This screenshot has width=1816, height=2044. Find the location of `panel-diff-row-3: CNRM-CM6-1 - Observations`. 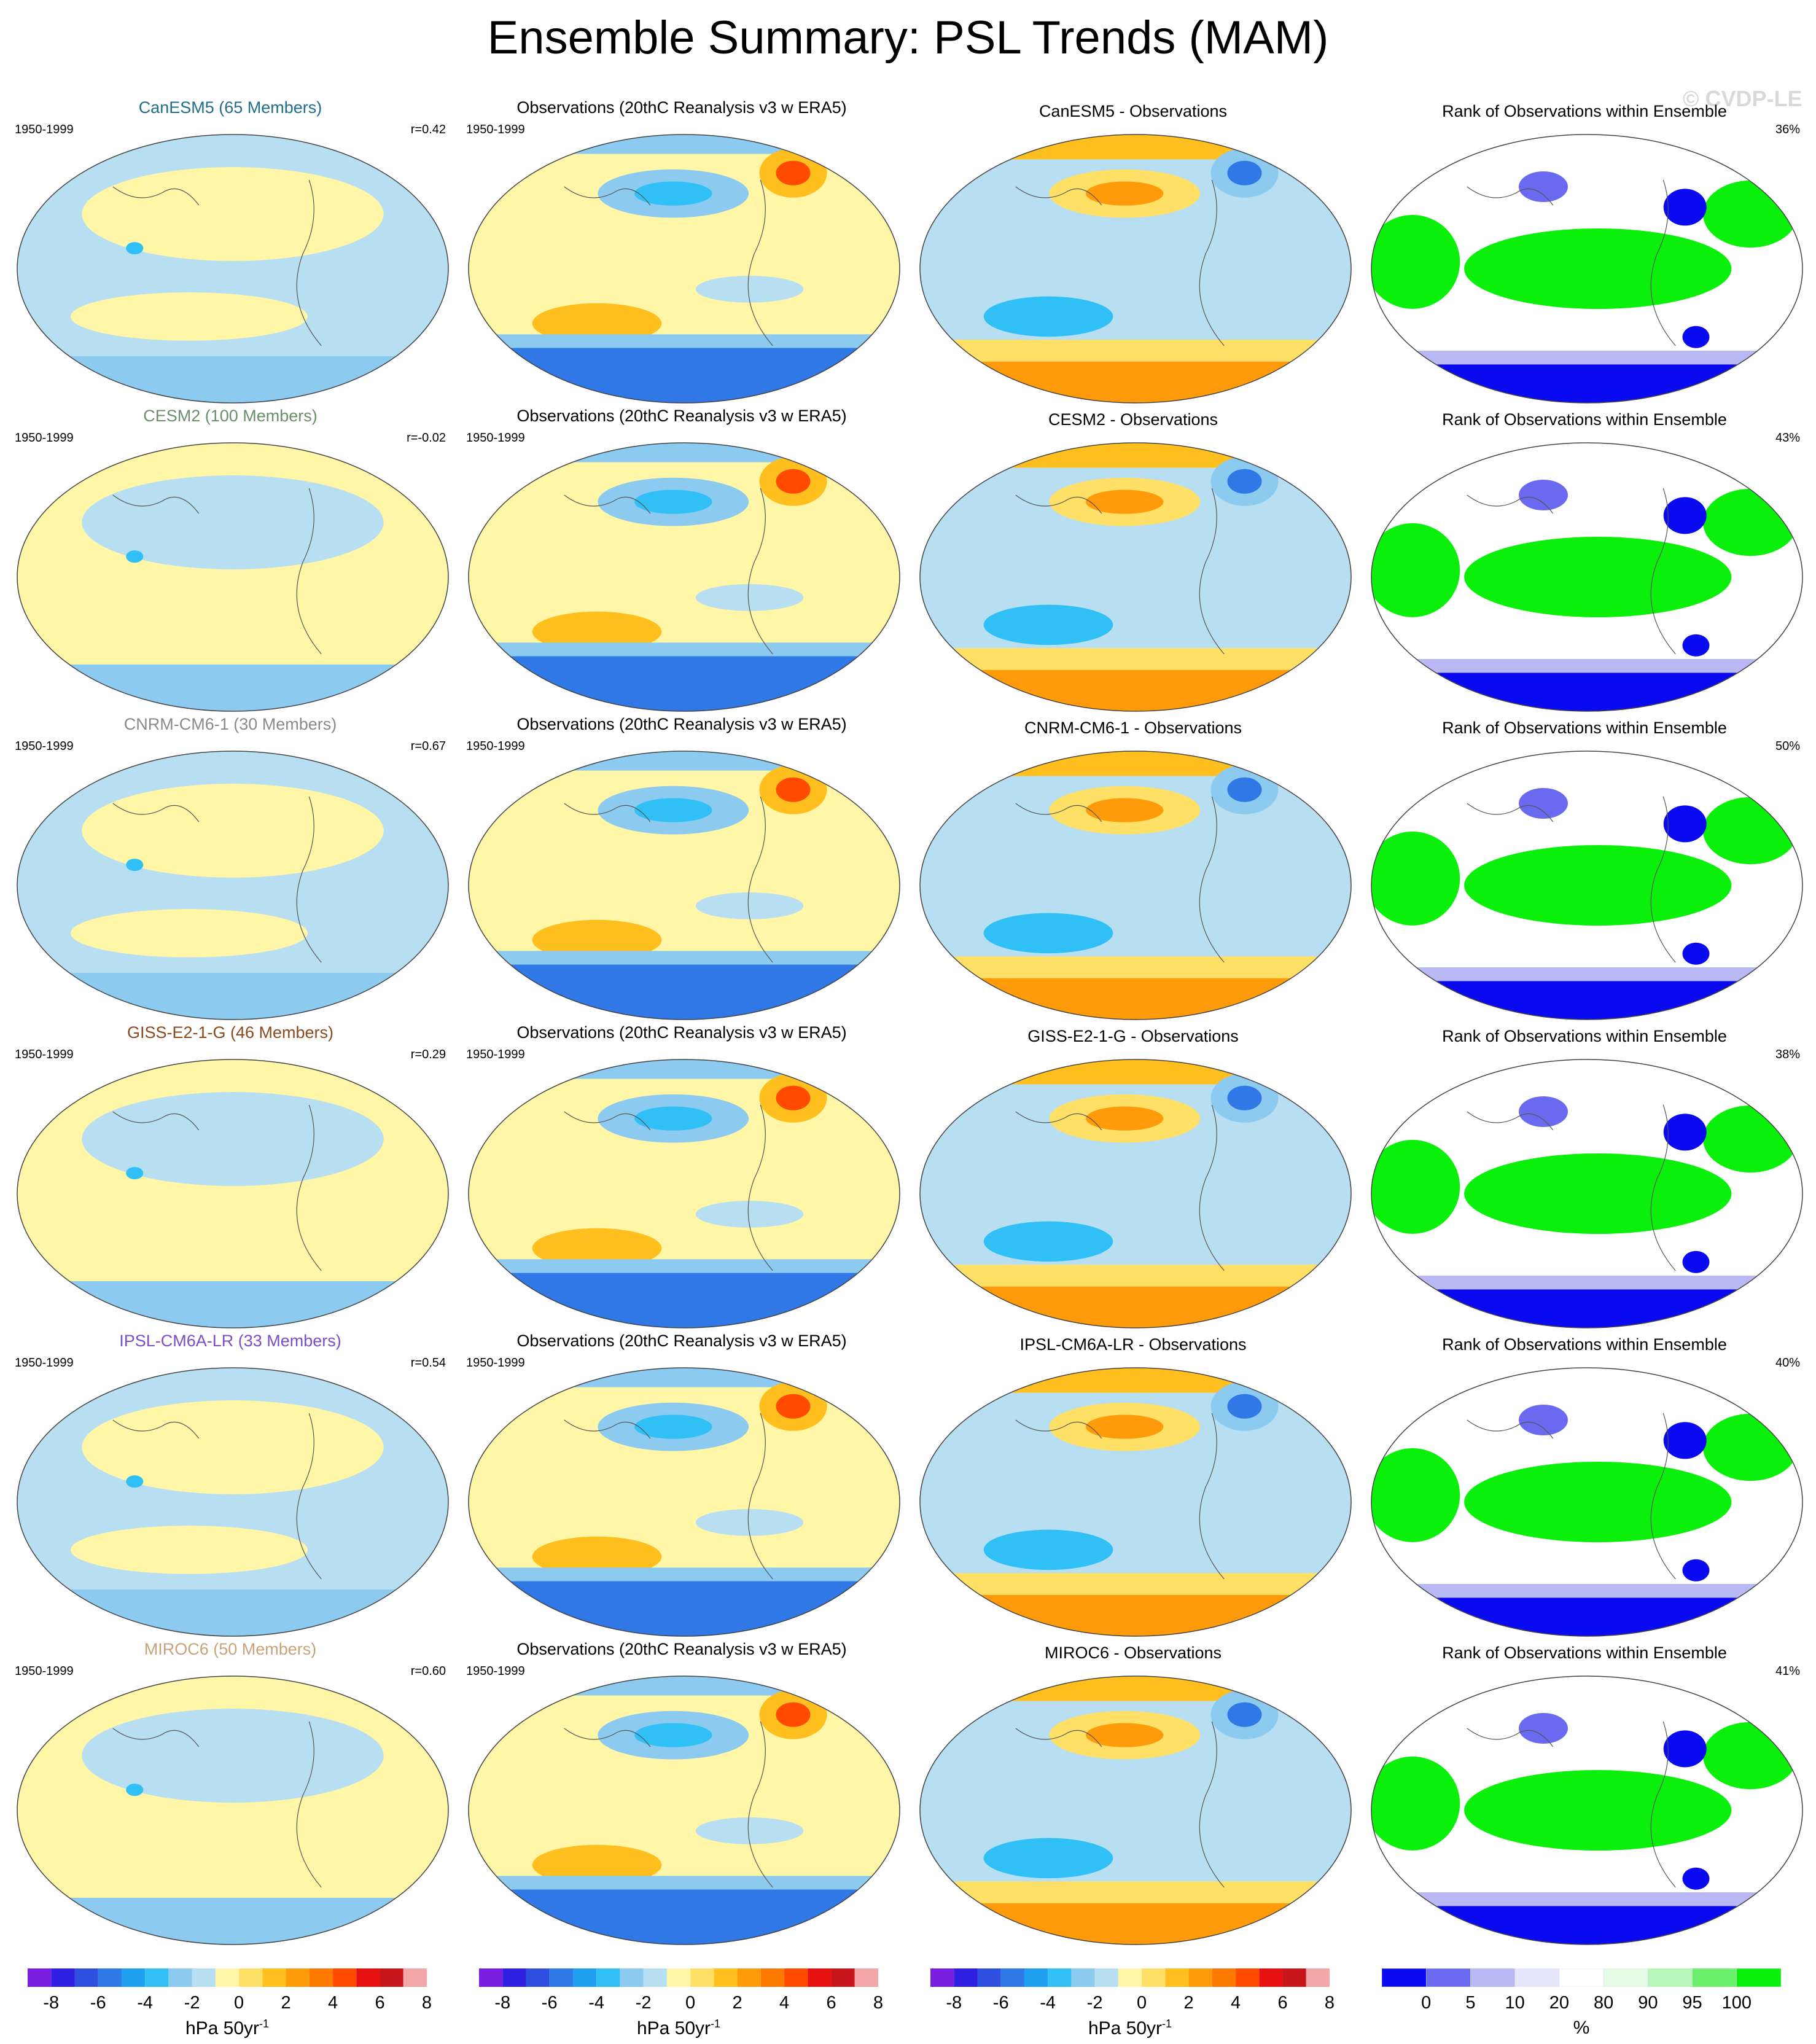

panel-diff-row-3: CNRM-CM6-1 - Observations is located at coordinates (1133, 868).